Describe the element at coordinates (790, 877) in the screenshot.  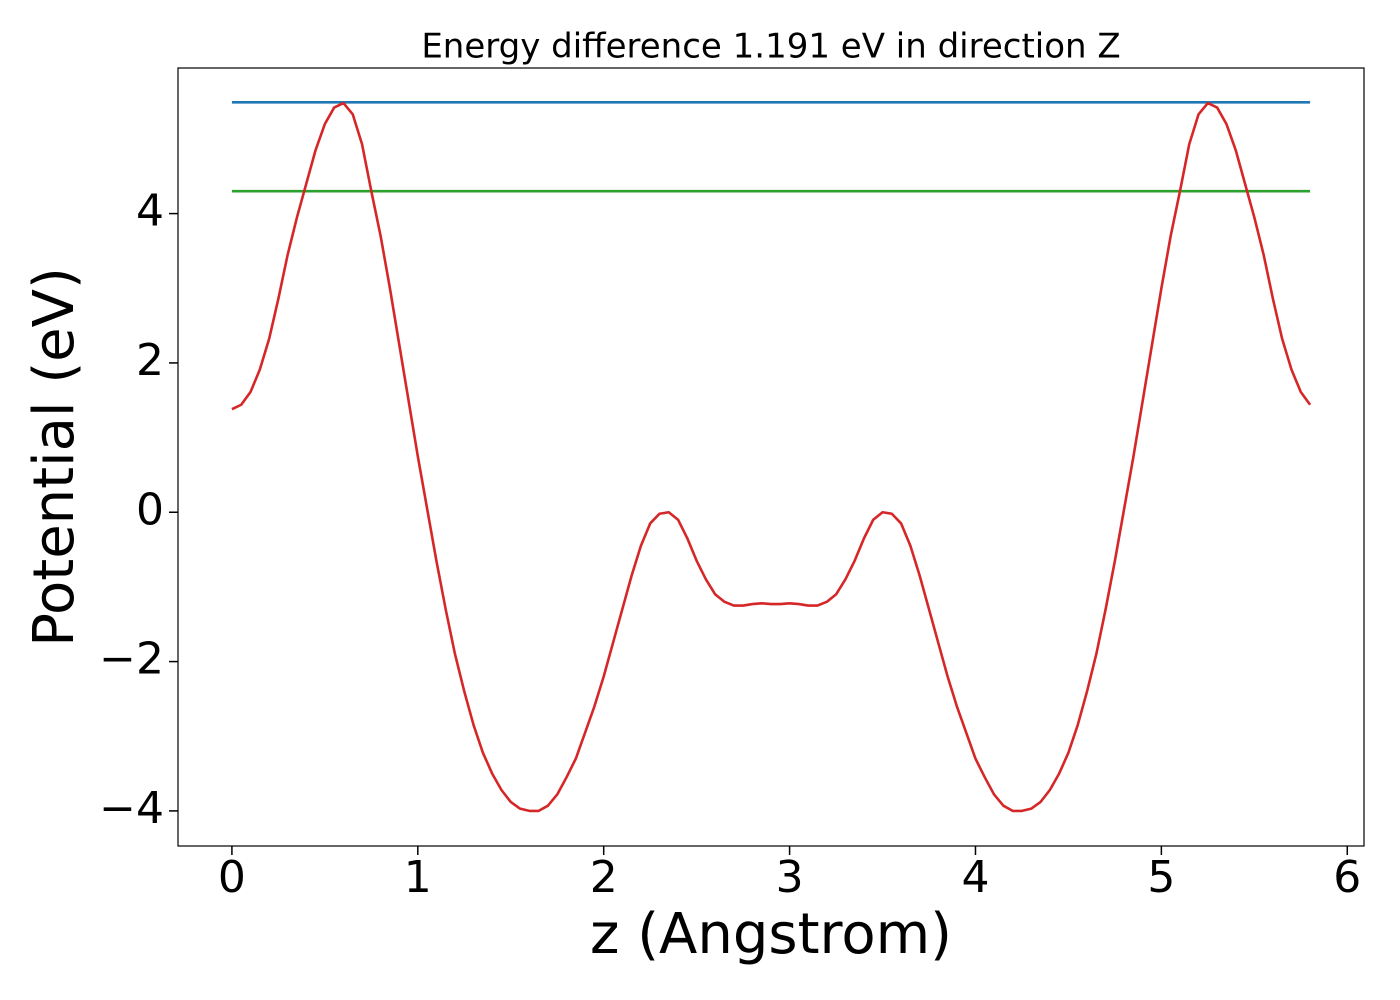
I see `x-tick-label: 3` at that location.